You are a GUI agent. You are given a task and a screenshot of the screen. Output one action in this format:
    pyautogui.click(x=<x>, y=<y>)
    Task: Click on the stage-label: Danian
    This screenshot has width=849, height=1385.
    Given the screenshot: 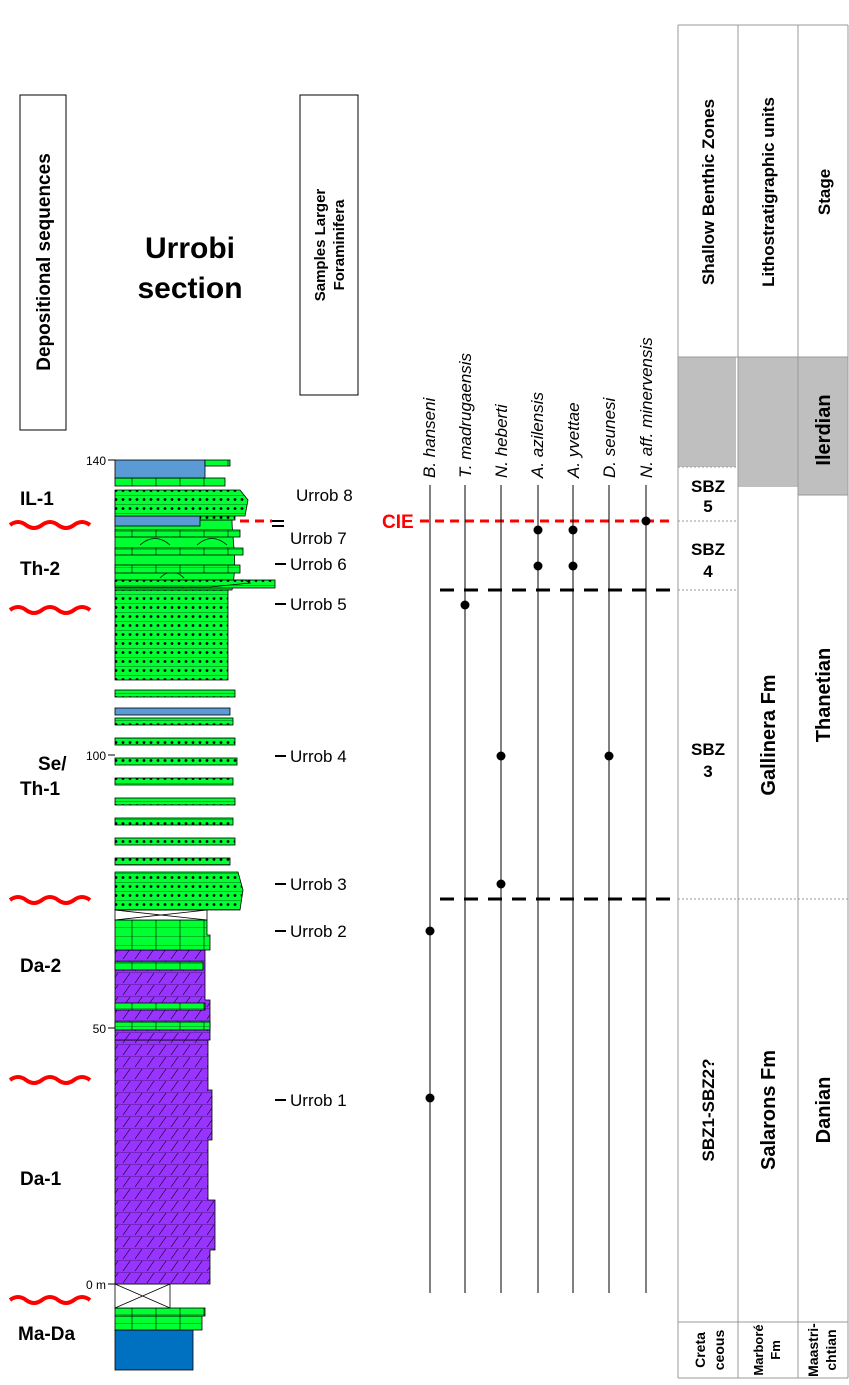 What is the action you would take?
    pyautogui.click(x=824, y=1110)
    